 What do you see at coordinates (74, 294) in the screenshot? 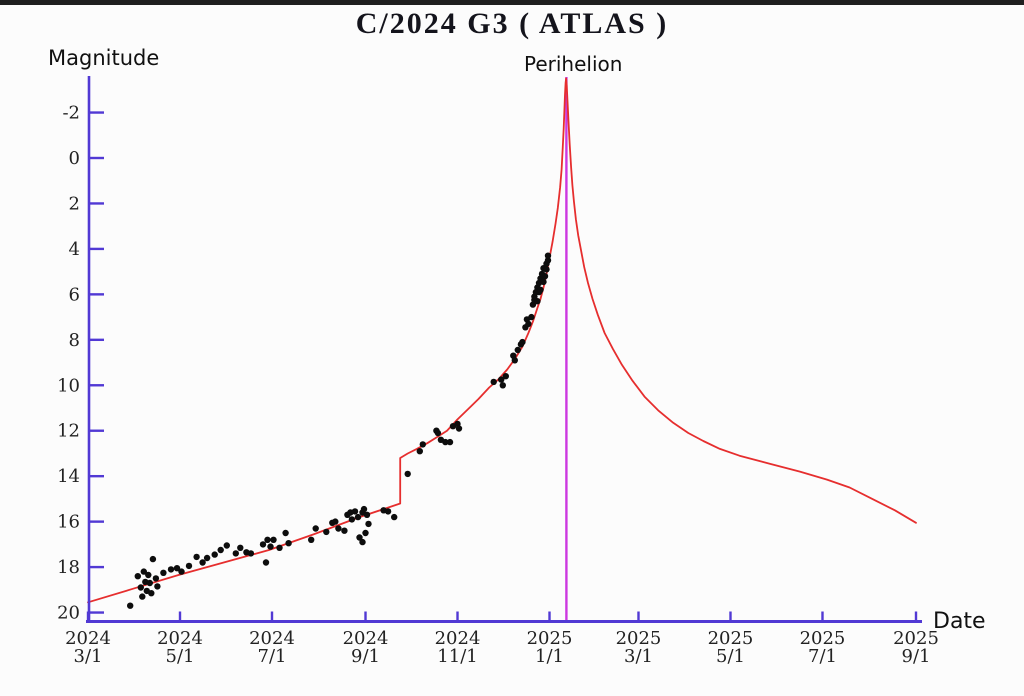
I see `y-tick-label: 6` at bounding box center [74, 294].